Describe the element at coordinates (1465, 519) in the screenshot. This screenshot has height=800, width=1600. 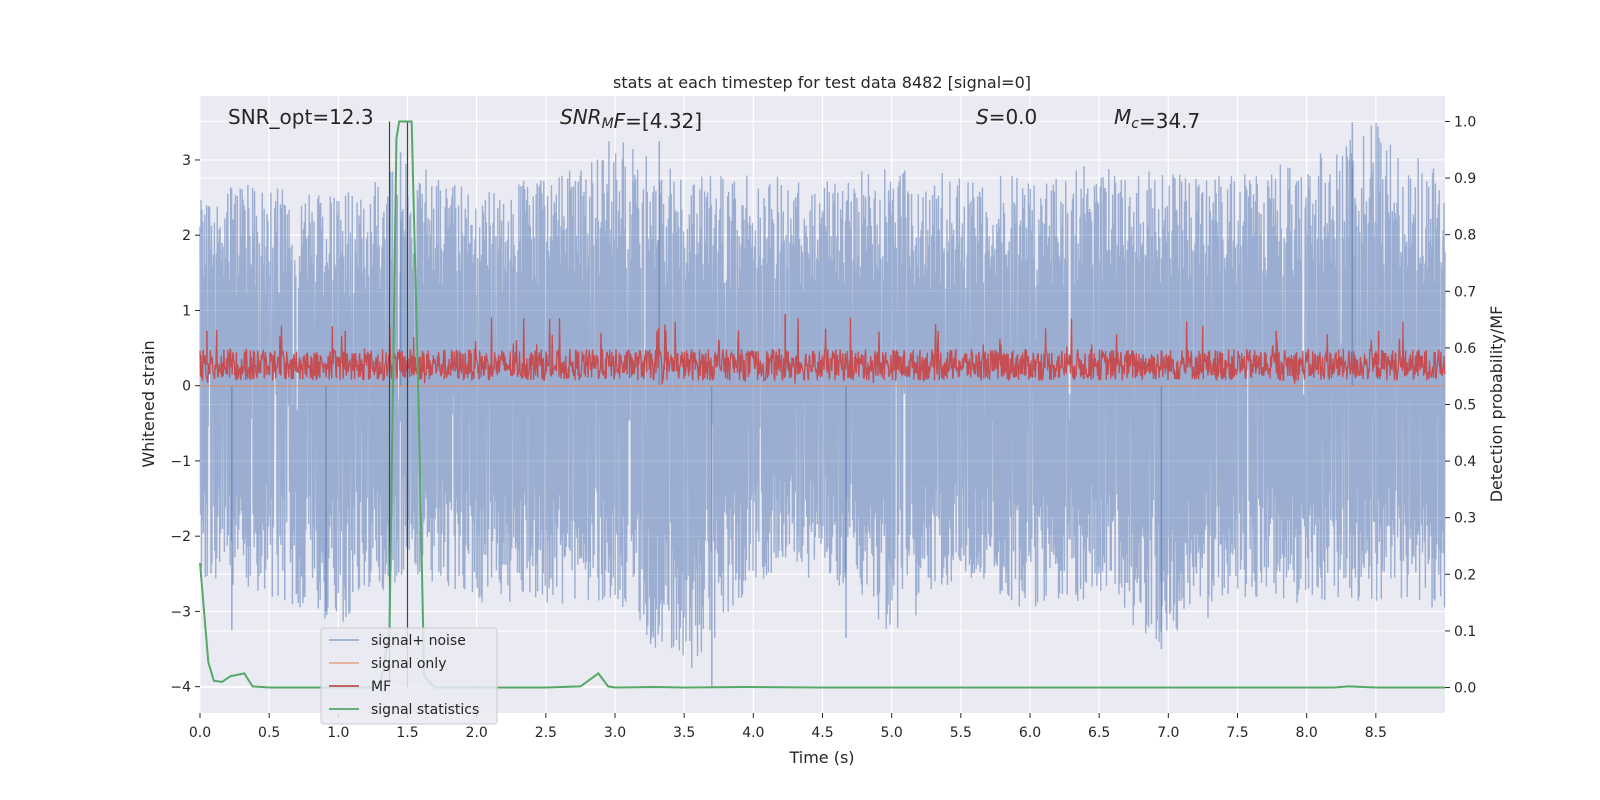
I see `y2-tick-label-7: 0.3` at that location.